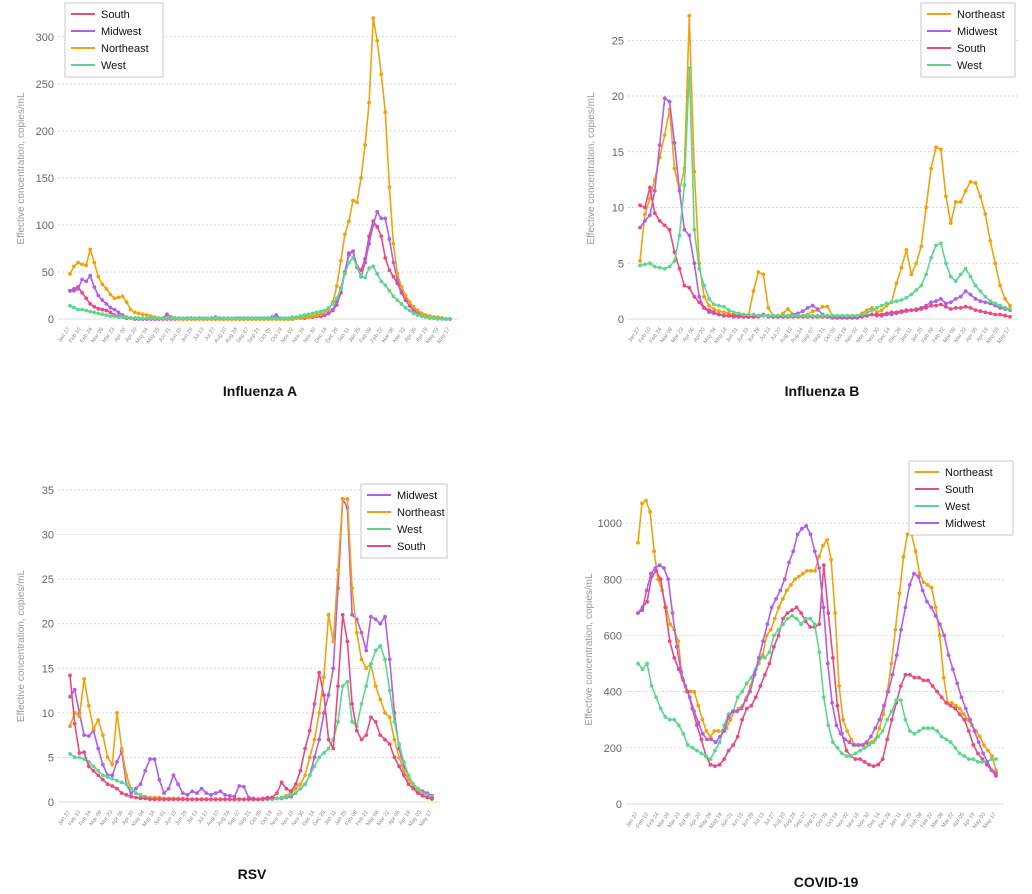 This screenshot has height=894, width=1032. I want to click on y-tick-label: 25, so click(48, 580).